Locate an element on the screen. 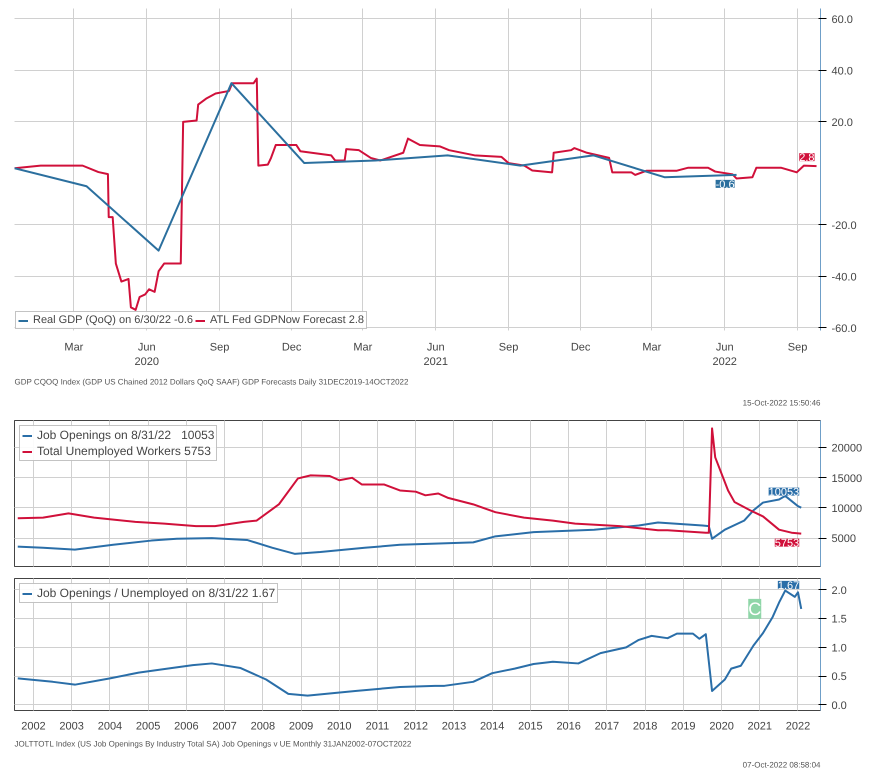  y-tick-label: -60.0 is located at coordinates (844, 328).